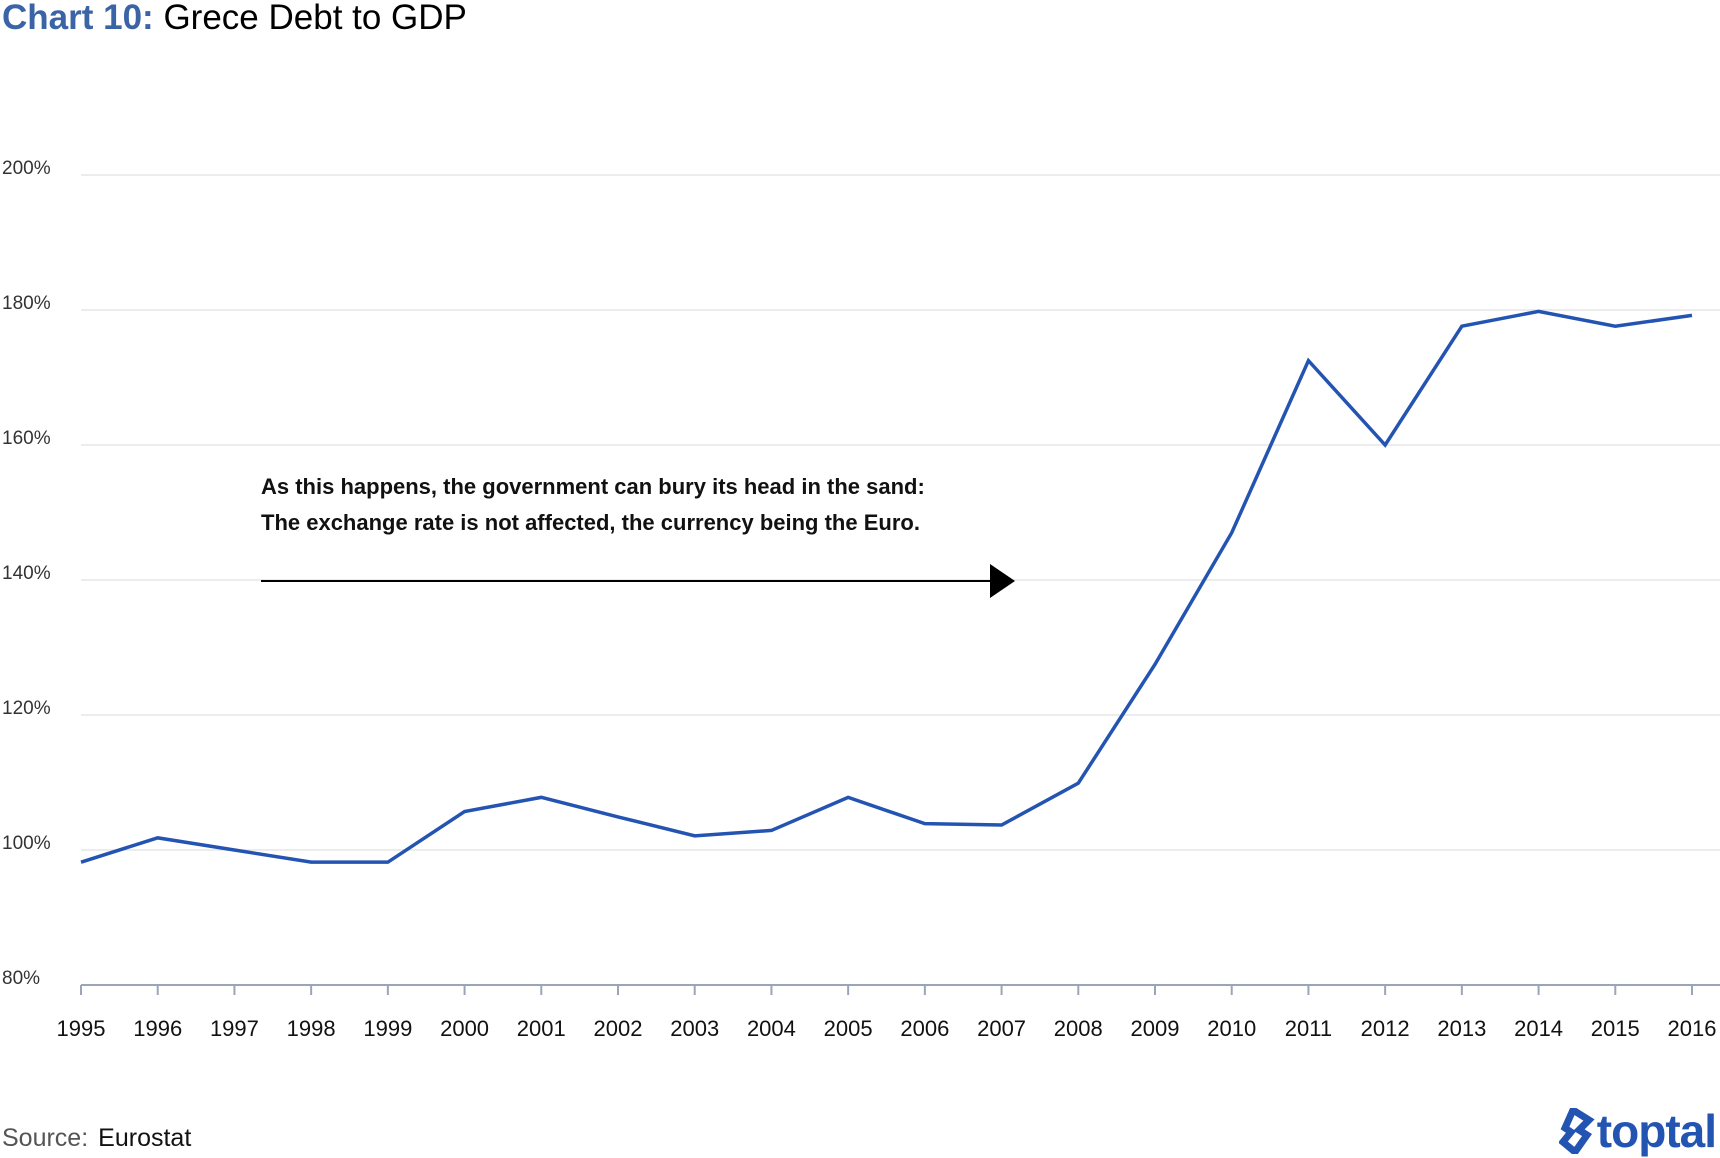  What do you see at coordinates (1308, 1028) in the screenshot?
I see `x-tick-label: 2011` at bounding box center [1308, 1028].